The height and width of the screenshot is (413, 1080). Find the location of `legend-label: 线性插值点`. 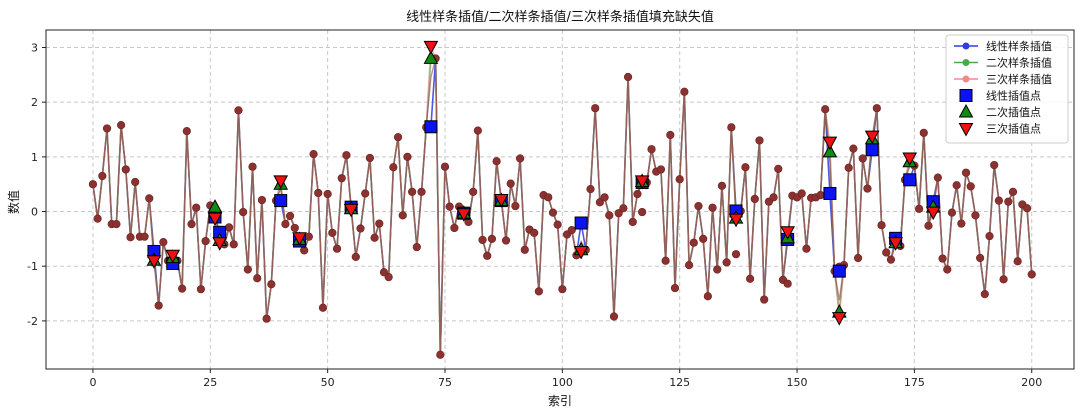

legend-label: 线性插值点 is located at coordinates (1013, 96).